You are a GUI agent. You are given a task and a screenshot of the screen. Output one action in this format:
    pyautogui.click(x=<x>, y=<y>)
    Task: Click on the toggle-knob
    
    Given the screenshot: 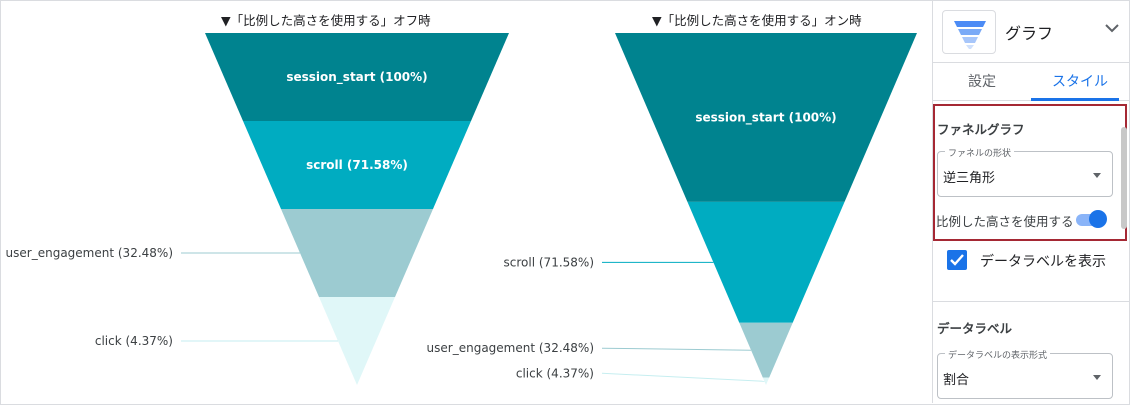 What is the action you would take?
    pyautogui.click(x=1098, y=219)
    